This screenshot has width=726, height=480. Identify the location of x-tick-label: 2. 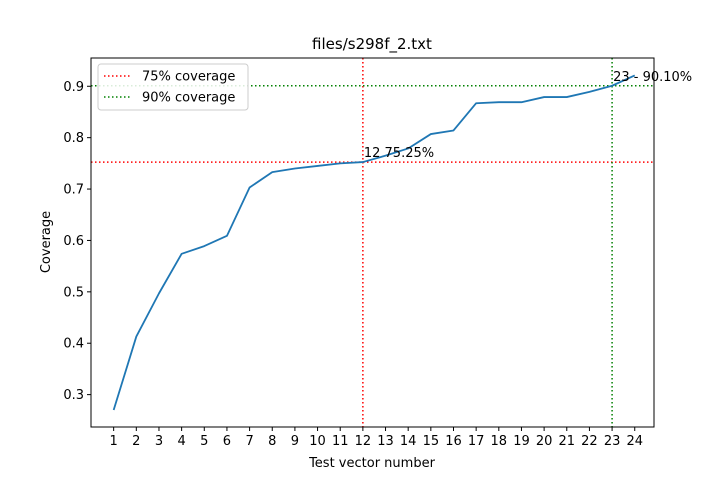
(136, 441).